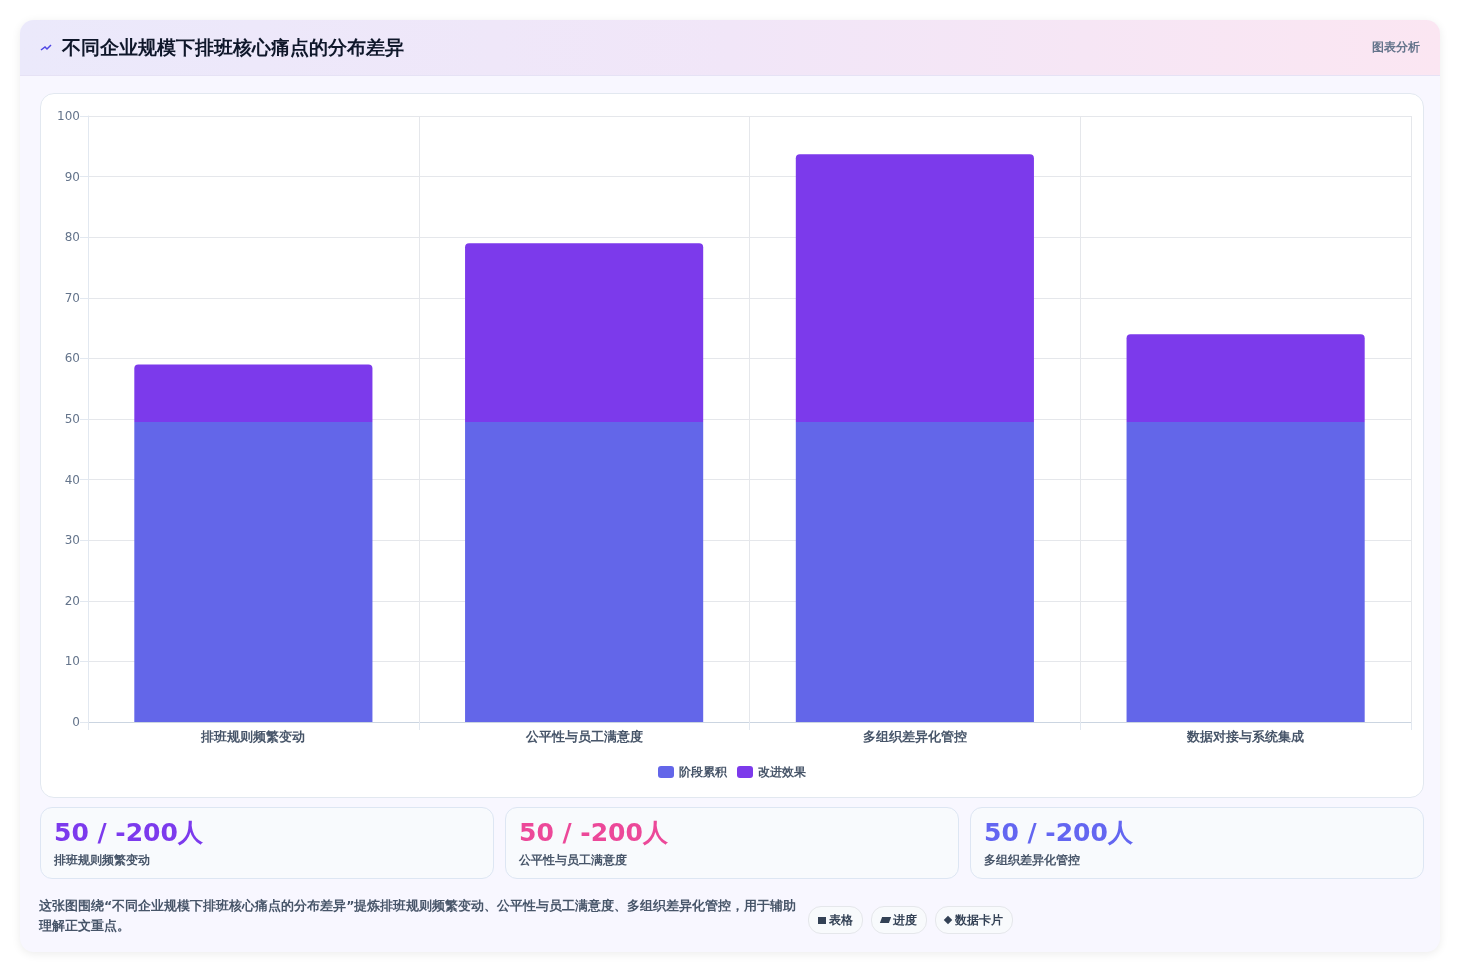 Image resolution: width=1462 pixels, height=975 pixels. What do you see at coordinates (703, 772) in the screenshot?
I see `legend-label: 阶段累积` at bounding box center [703, 772].